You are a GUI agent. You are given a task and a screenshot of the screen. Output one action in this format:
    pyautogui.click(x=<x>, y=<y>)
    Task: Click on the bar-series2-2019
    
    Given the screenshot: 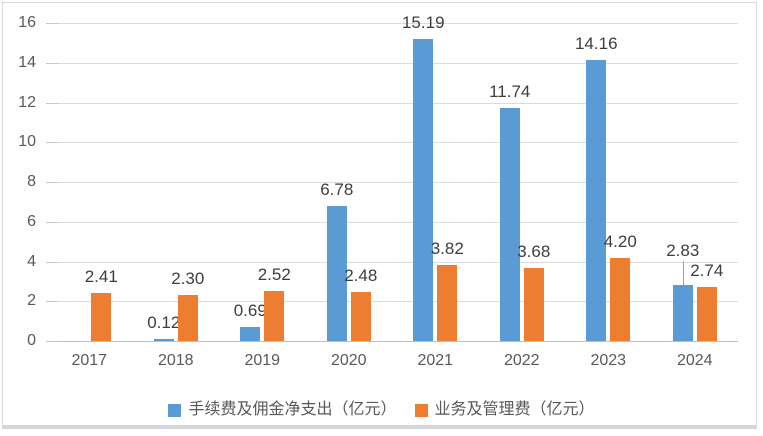 What is the action you would take?
    pyautogui.click(x=274, y=315)
    